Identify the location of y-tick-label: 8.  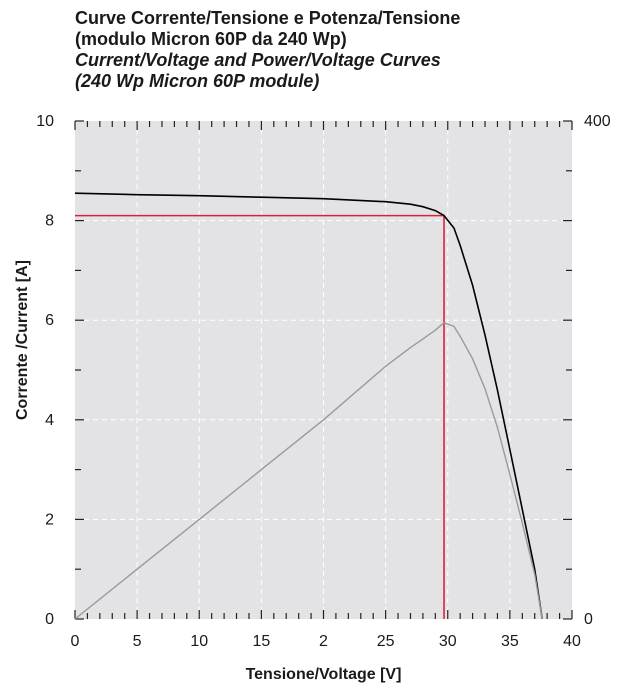
(49, 221).